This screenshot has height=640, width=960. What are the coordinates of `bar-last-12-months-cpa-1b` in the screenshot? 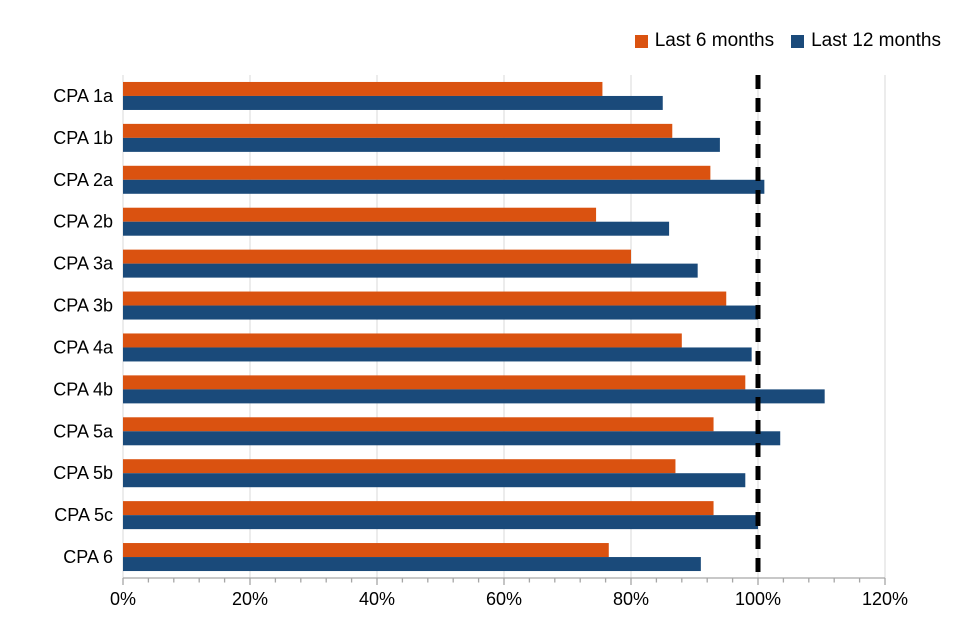 It's located at (421, 144).